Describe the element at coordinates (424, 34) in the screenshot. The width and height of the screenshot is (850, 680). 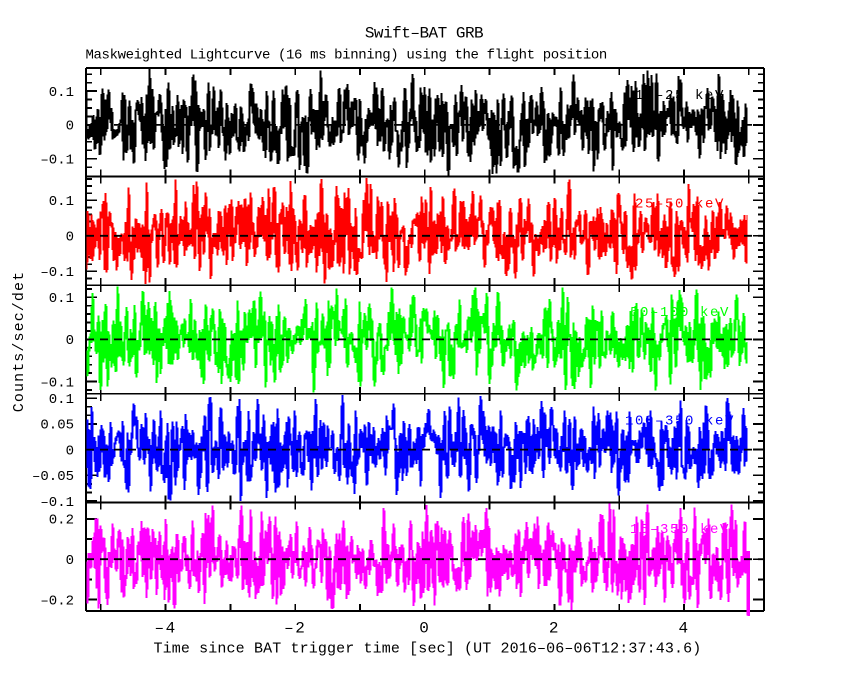
I see `svg-text: Swift–BAT GRB` at that location.